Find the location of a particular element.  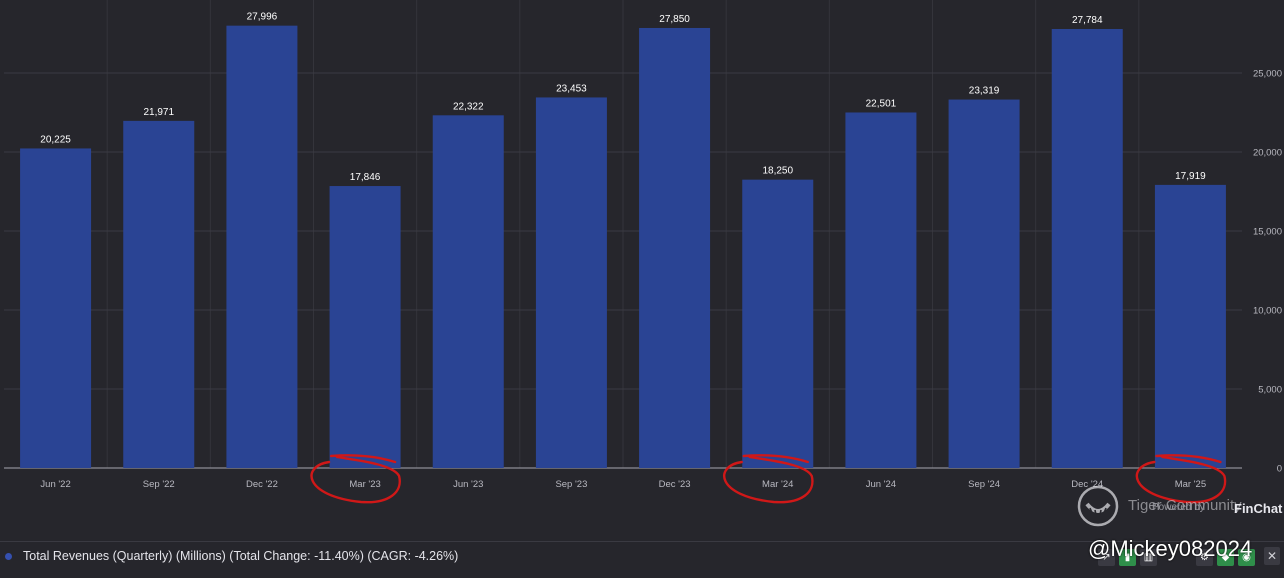

data-label: 22,322 is located at coordinates (468, 106).